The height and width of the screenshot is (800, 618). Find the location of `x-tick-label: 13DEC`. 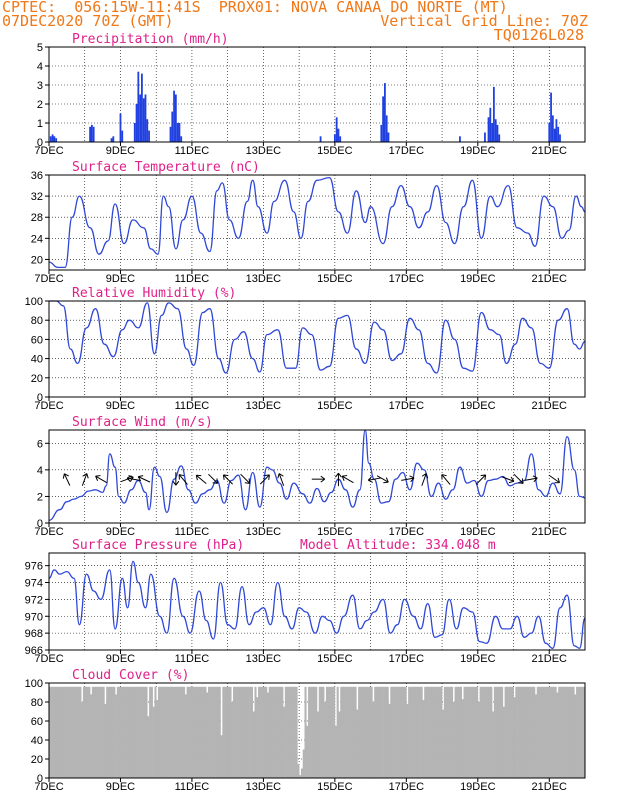

x-tick-label: 13DEC is located at coordinates (264, 659).